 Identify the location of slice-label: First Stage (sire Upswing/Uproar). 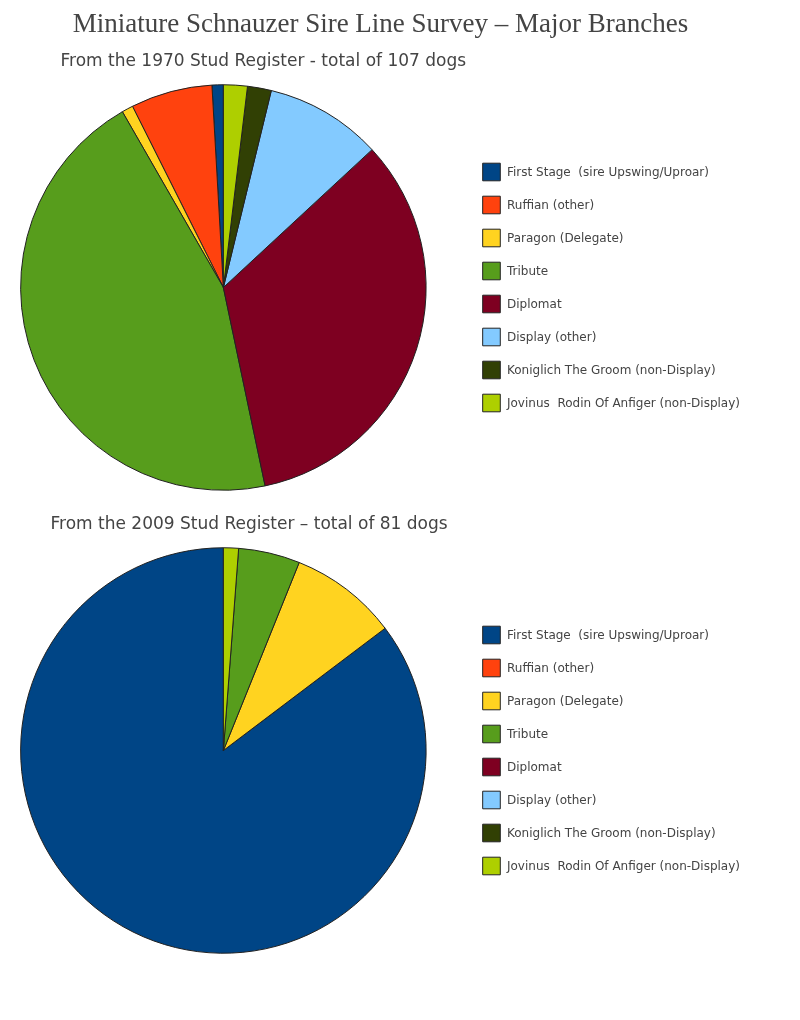
(607, 634).